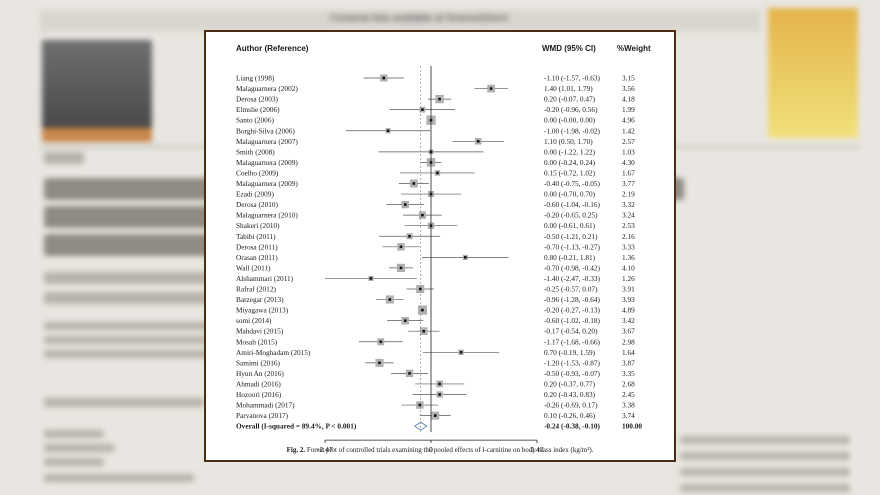 The height and width of the screenshot is (495, 880). I want to click on study-weight-label: 2.57, so click(628, 141).